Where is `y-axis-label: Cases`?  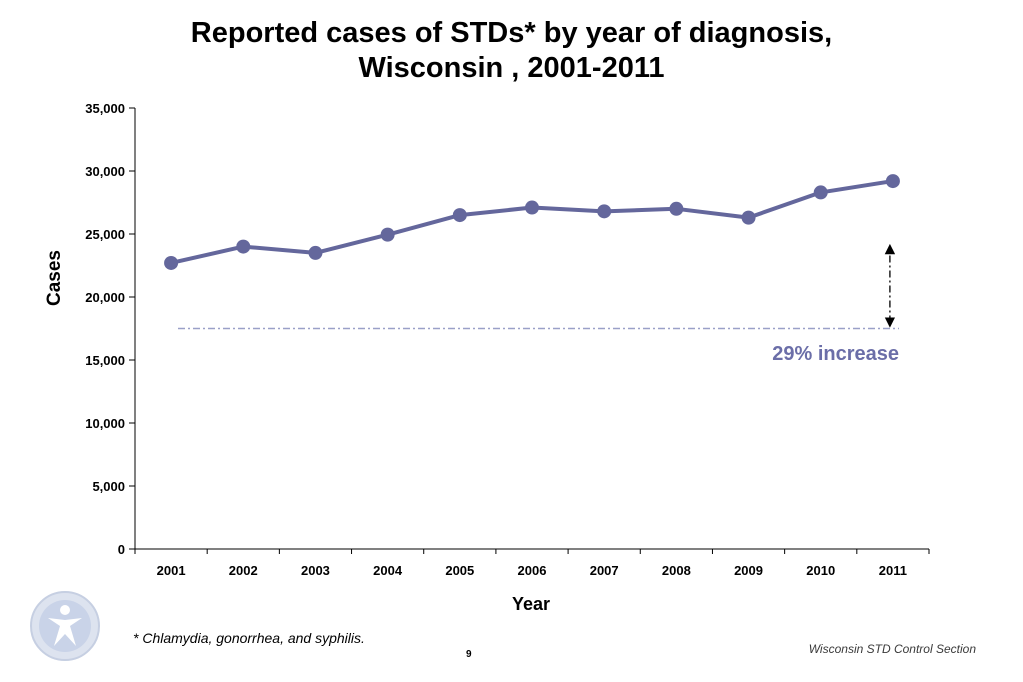 y-axis-label: Cases is located at coordinates (54, 278).